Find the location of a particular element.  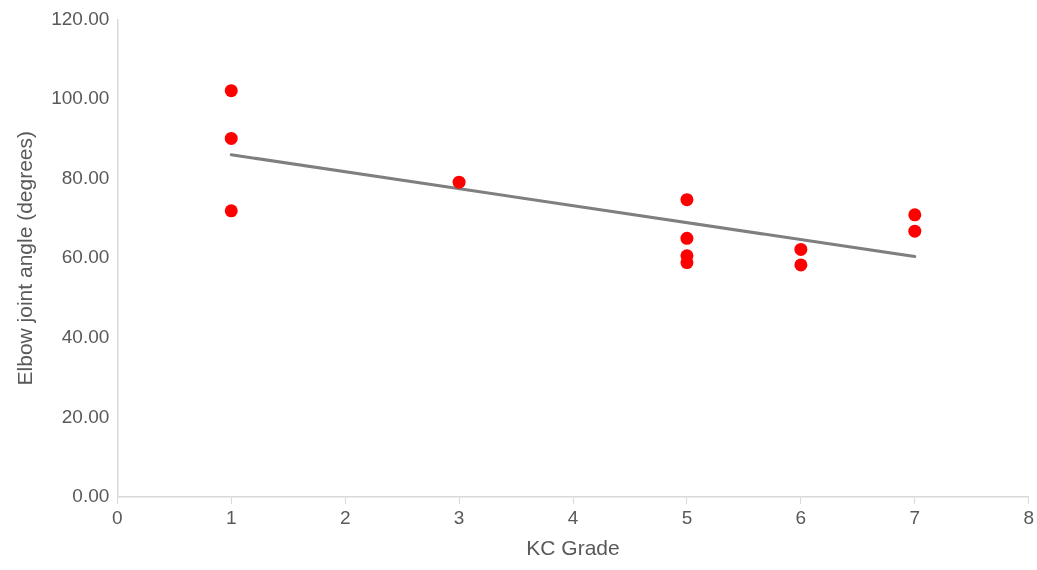

x-tick-label: 4 is located at coordinates (573, 517).